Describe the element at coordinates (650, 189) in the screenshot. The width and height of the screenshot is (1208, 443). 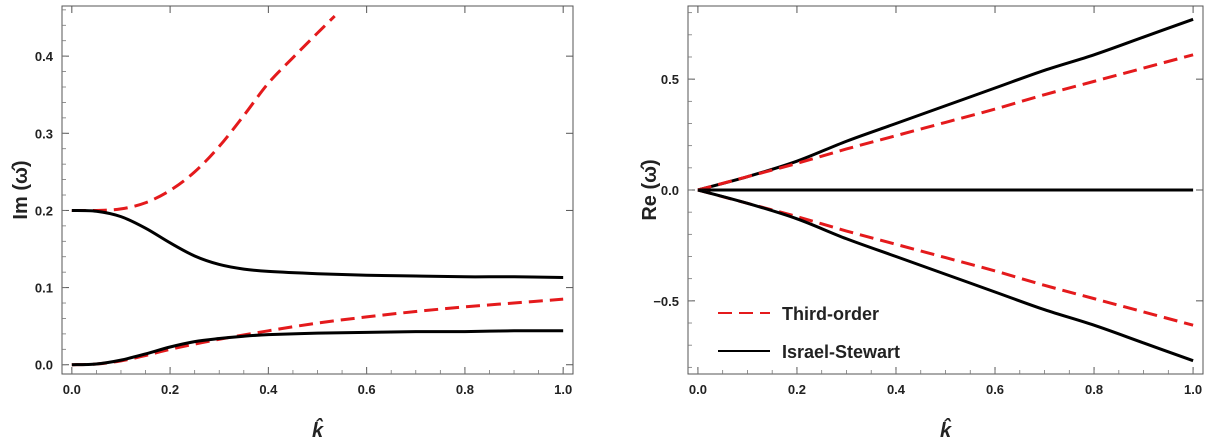
I see `y-axis-title: Re (ω̂)` at that location.